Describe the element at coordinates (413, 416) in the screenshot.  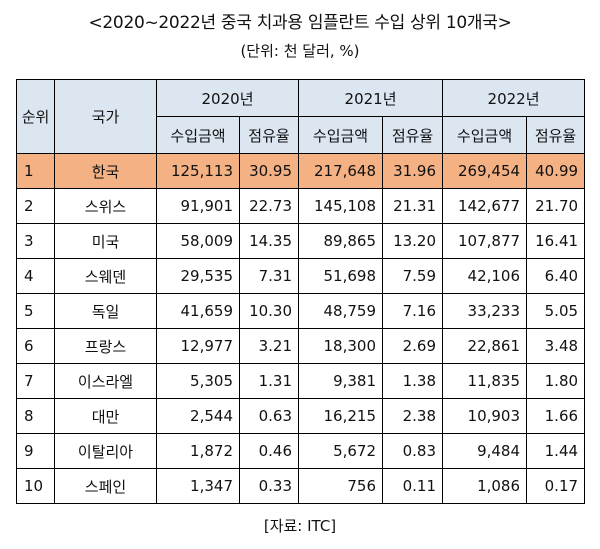
I see `share-2021-cell: 2.38` at that location.